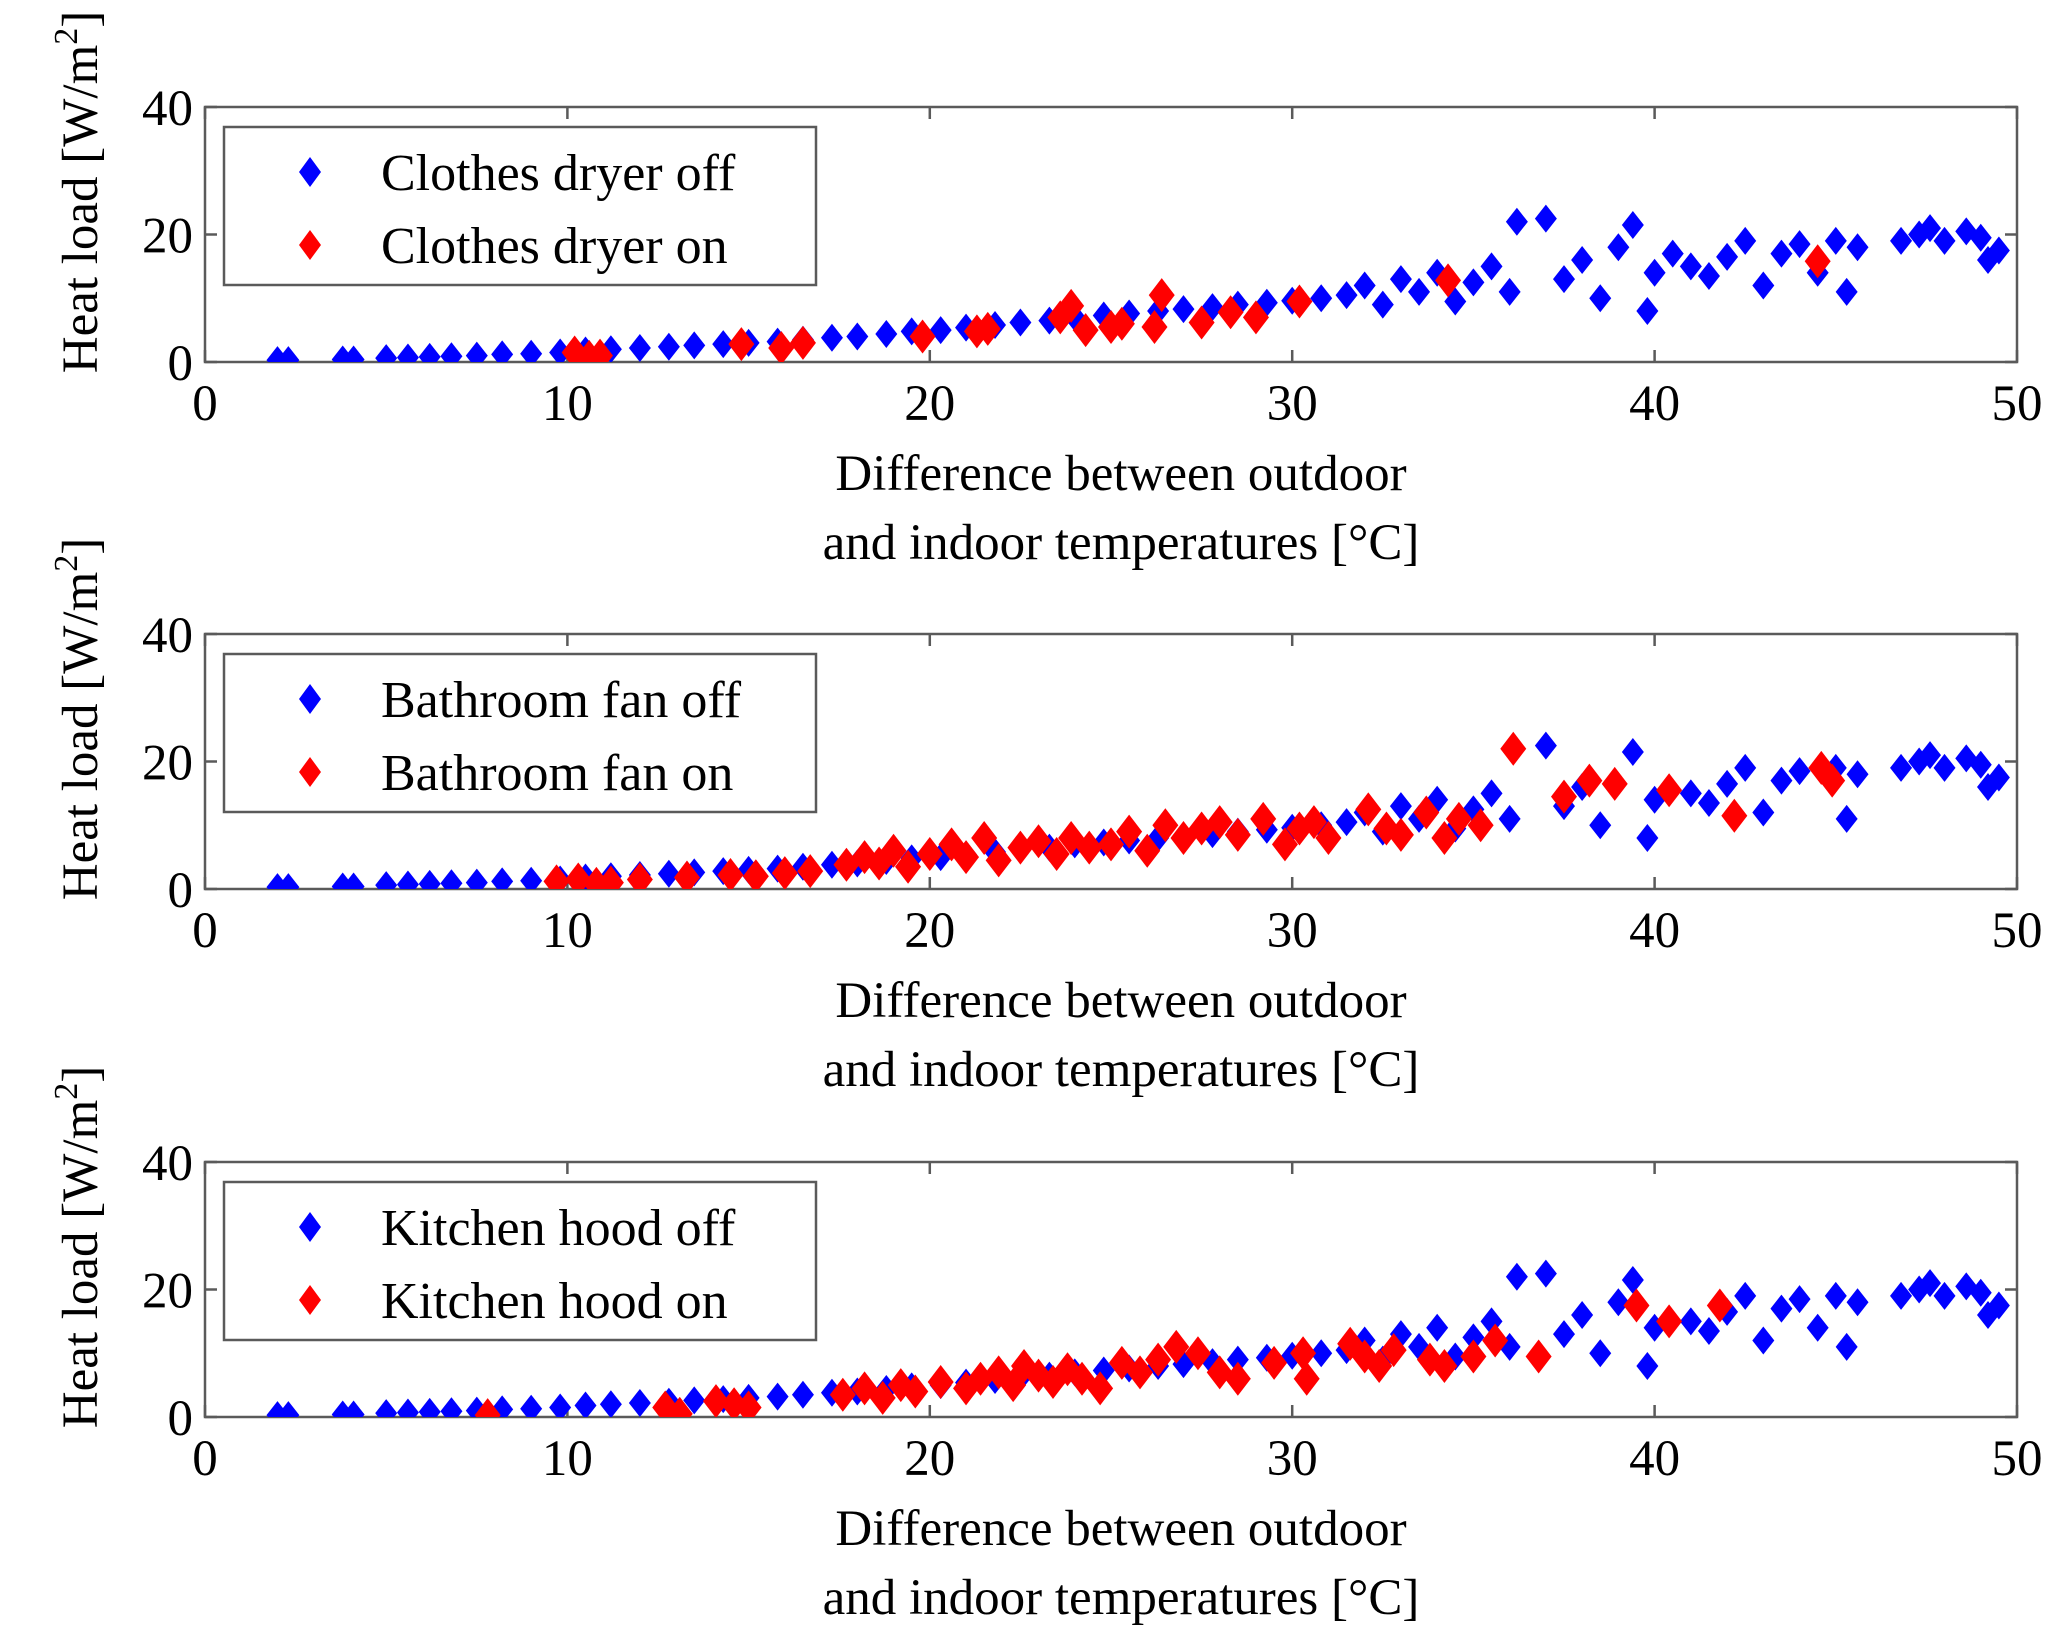  What do you see at coordinates (78, 1247) in the screenshot?
I see `y-axis-label: Heat load [W/m2]` at bounding box center [78, 1247].